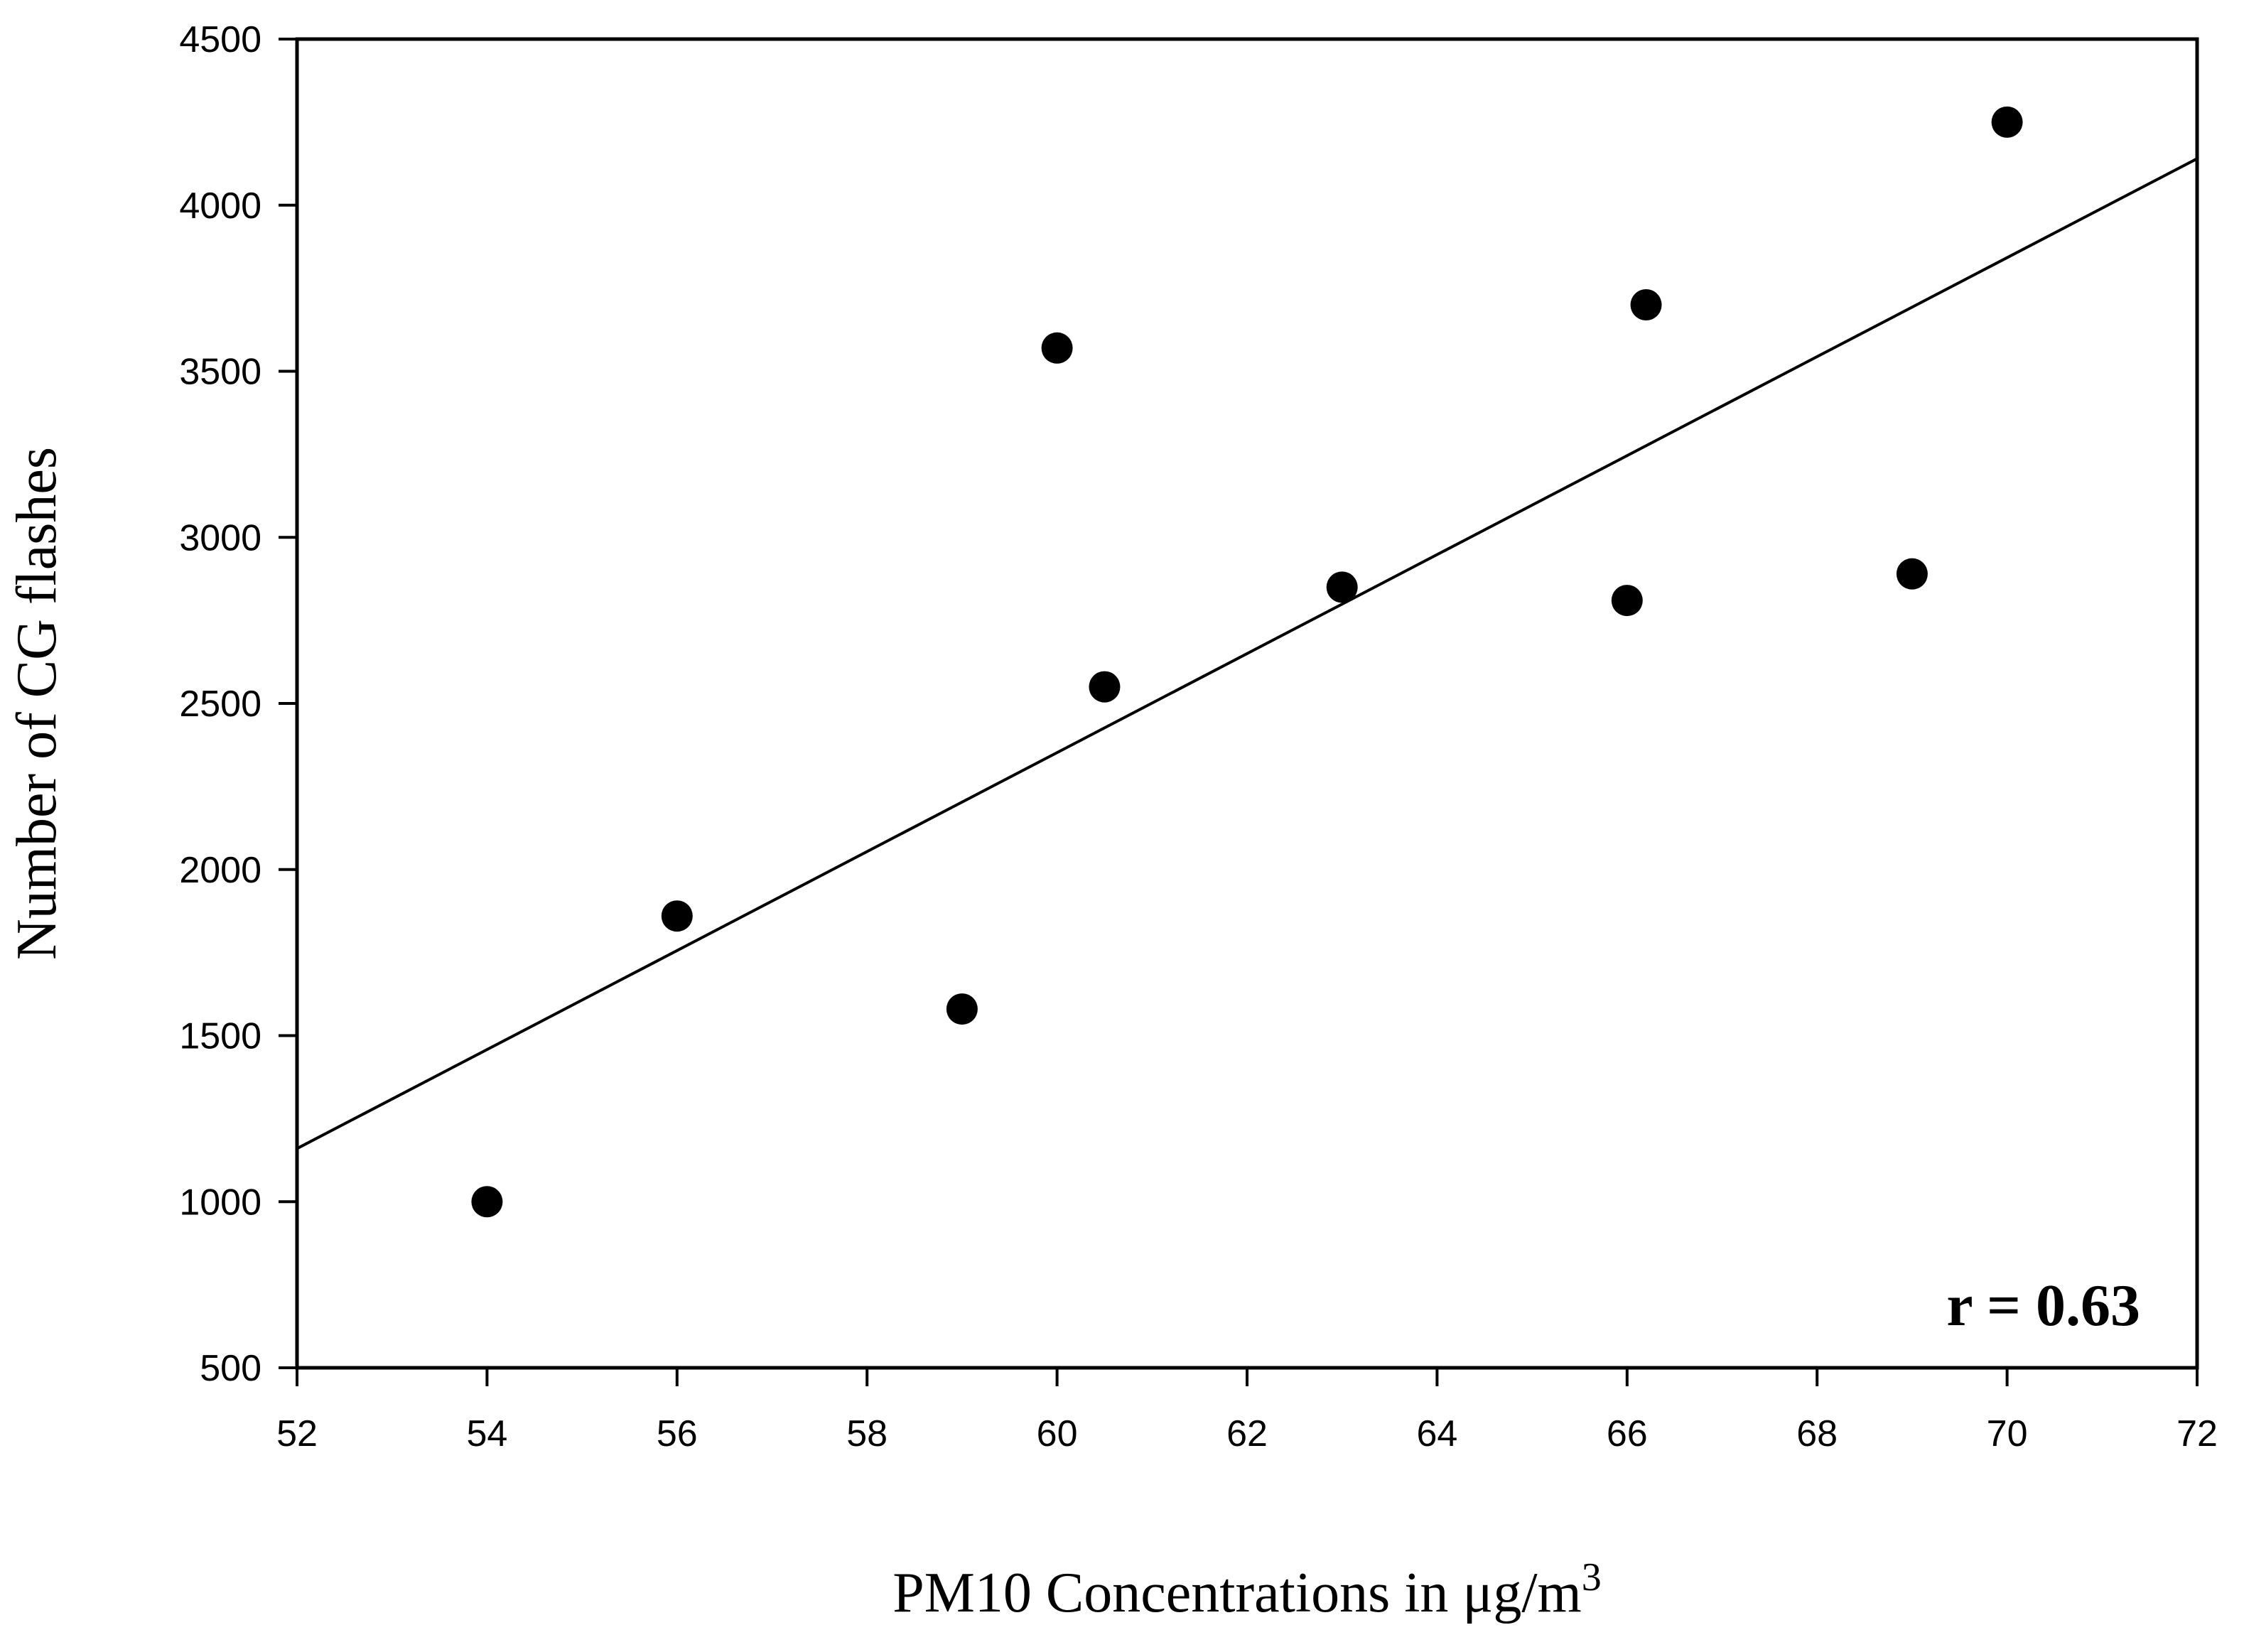  What do you see at coordinates (2197, 1434) in the screenshot?
I see `x-tick-label: 72` at bounding box center [2197, 1434].